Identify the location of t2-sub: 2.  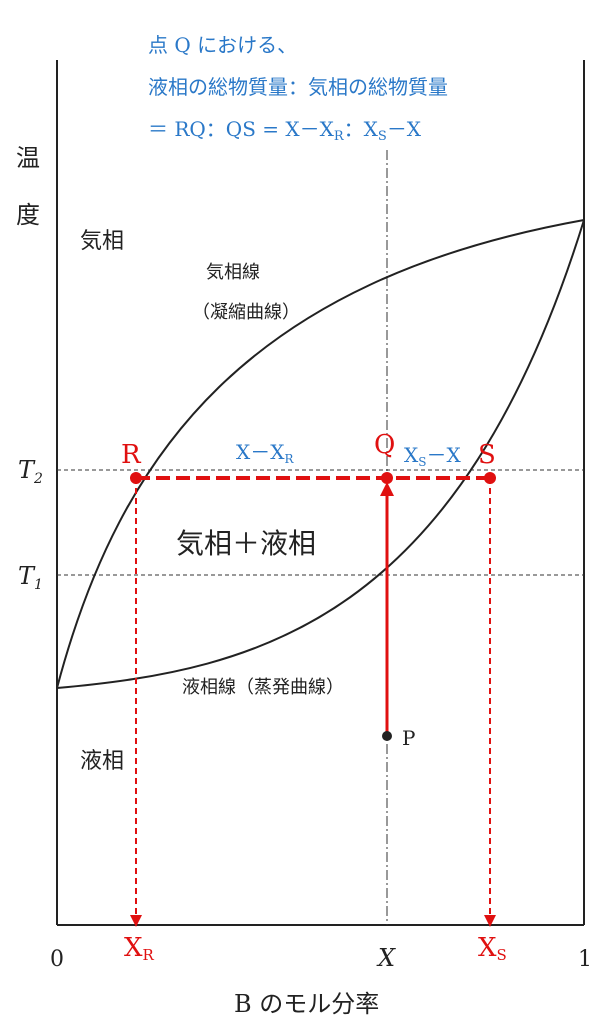
(38, 479).